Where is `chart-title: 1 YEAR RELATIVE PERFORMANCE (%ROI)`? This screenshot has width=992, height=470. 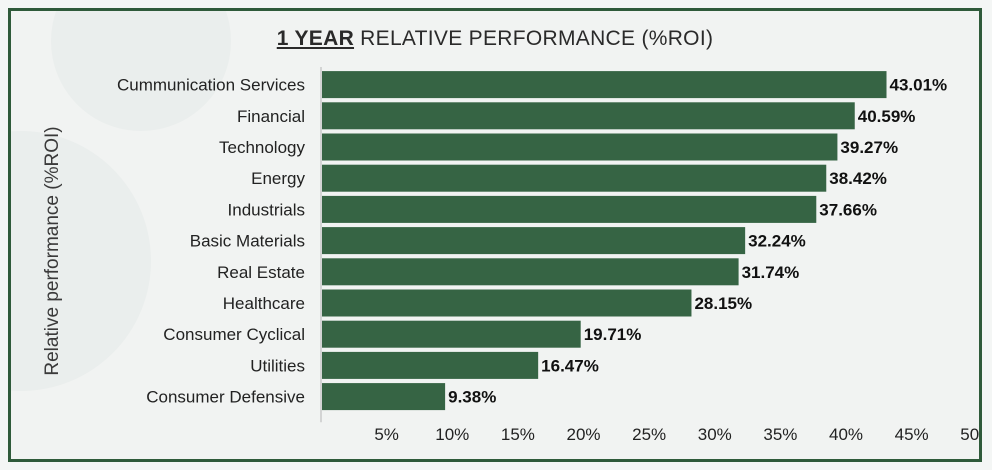 chart-title: 1 YEAR RELATIVE PERFORMANCE (%ROI) is located at coordinates (495, 39).